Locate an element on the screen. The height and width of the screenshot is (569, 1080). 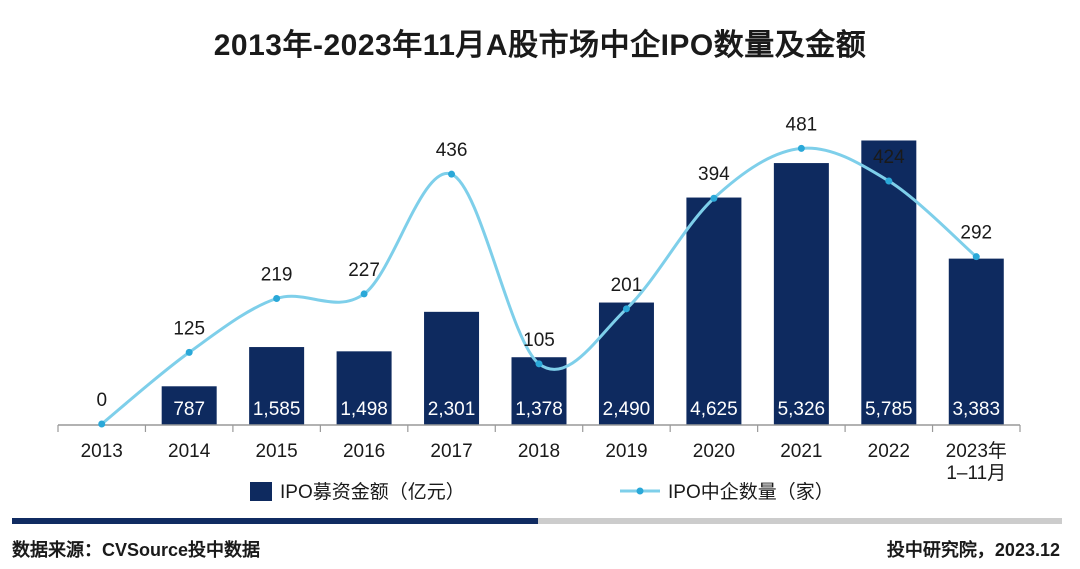
x-tick-label: 2019 is located at coordinates (626, 451).